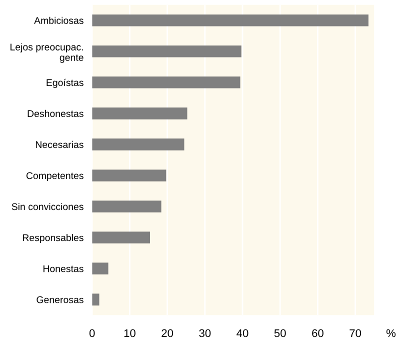 Image resolution: width=404 pixels, height=347 pixels. I want to click on x-tick-label: 10, so click(130, 333).